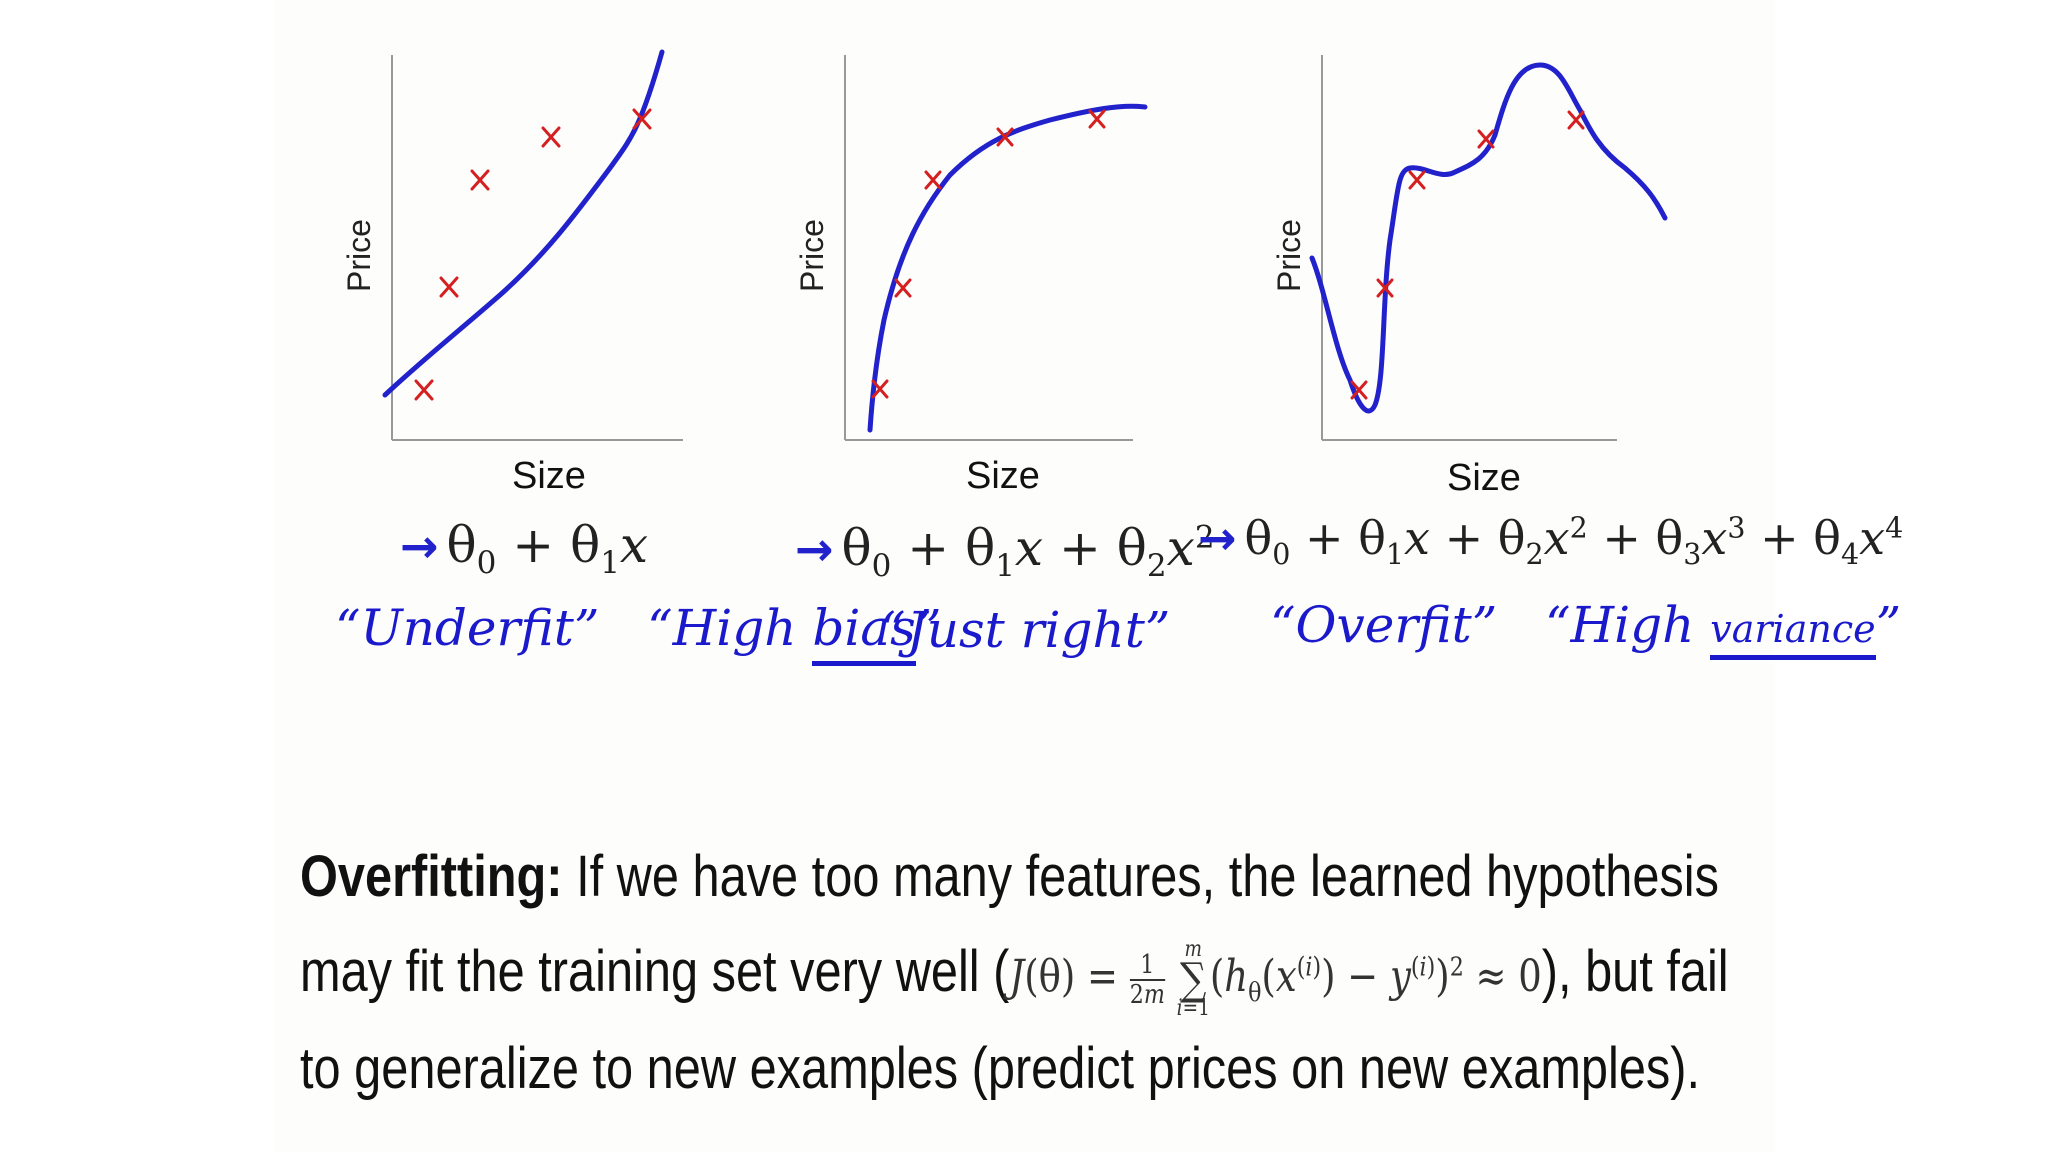  What do you see at coordinates (864, 632) in the screenshot?
I see `note-bias-label: bias` at bounding box center [864, 632].